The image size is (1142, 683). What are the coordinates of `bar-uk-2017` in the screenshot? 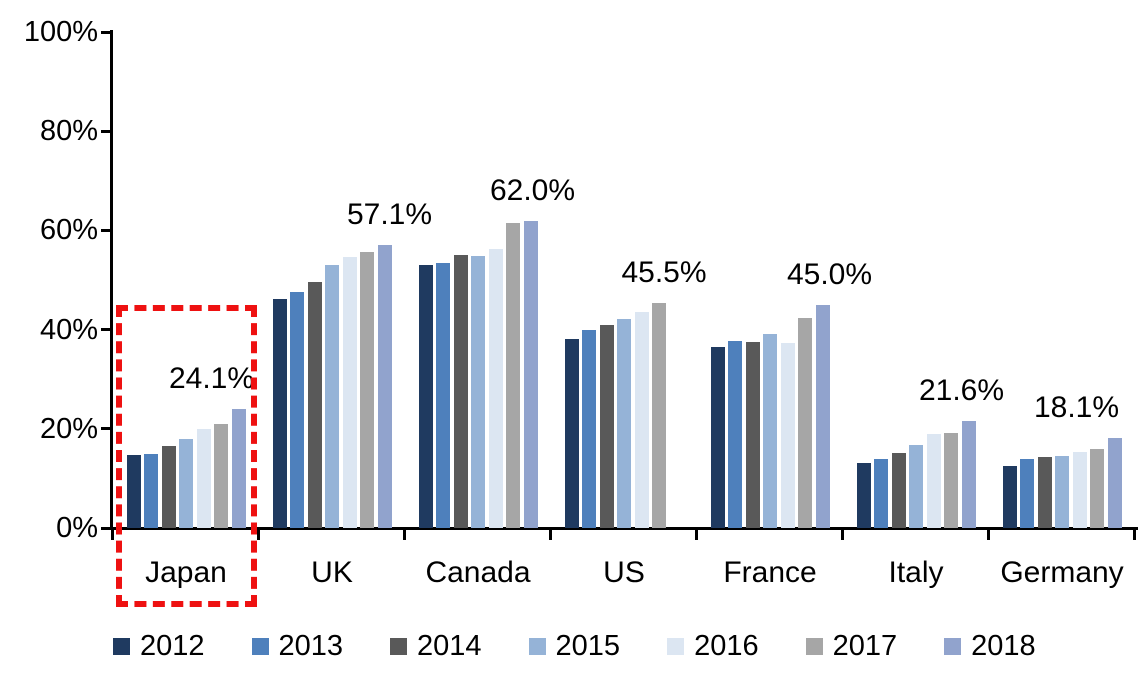 It's located at (367, 390).